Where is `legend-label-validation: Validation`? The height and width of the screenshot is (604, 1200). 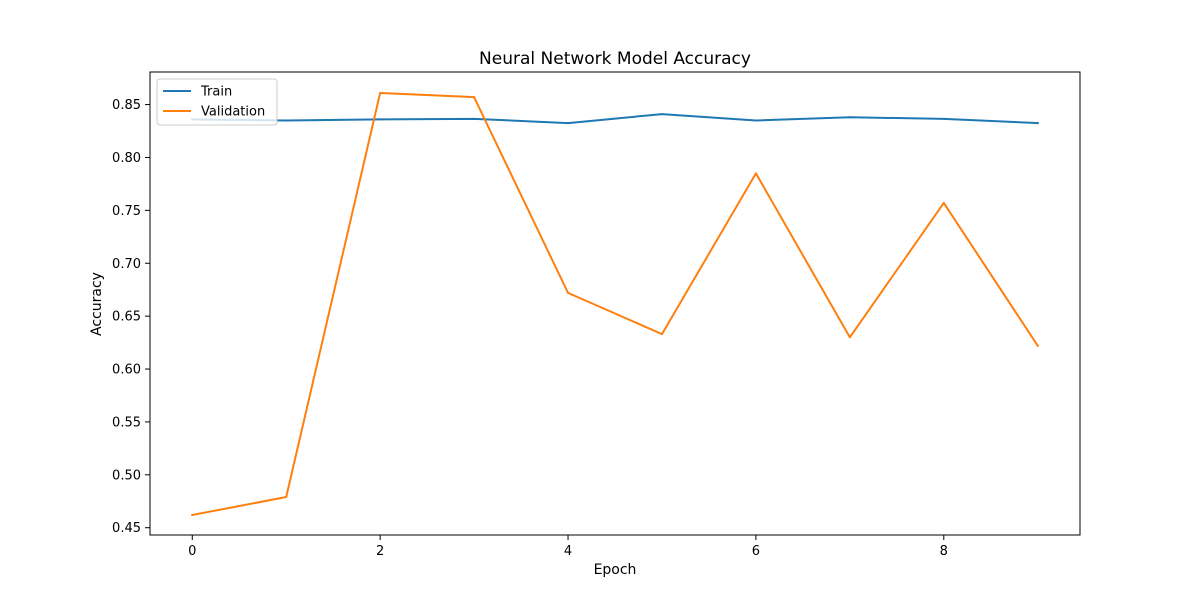
legend-label-validation: Validation is located at coordinates (233, 112).